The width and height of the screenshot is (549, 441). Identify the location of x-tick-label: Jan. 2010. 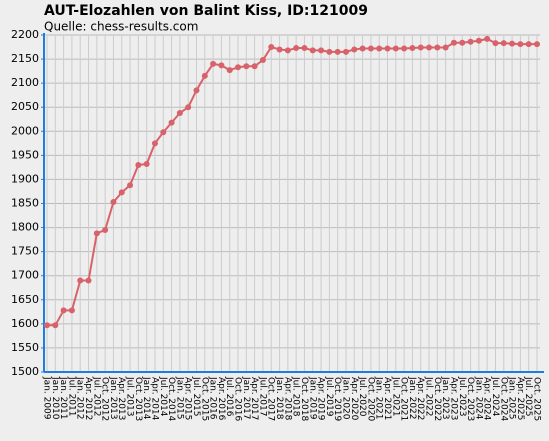
(55, 398).